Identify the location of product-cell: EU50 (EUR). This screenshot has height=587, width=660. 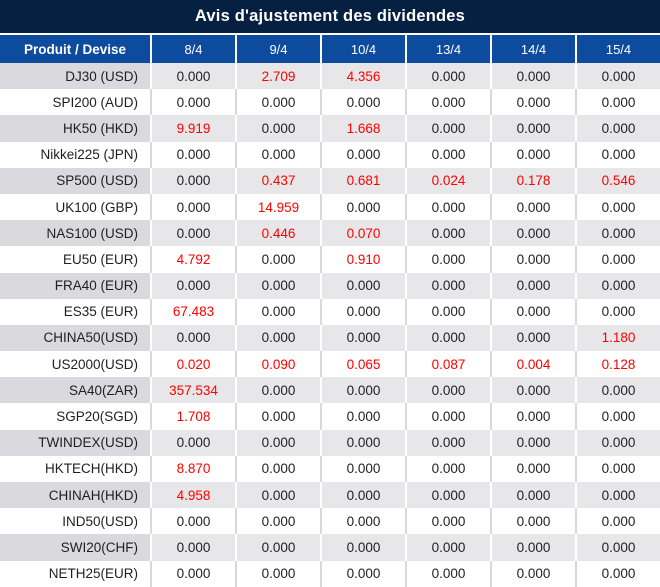
(100, 259).